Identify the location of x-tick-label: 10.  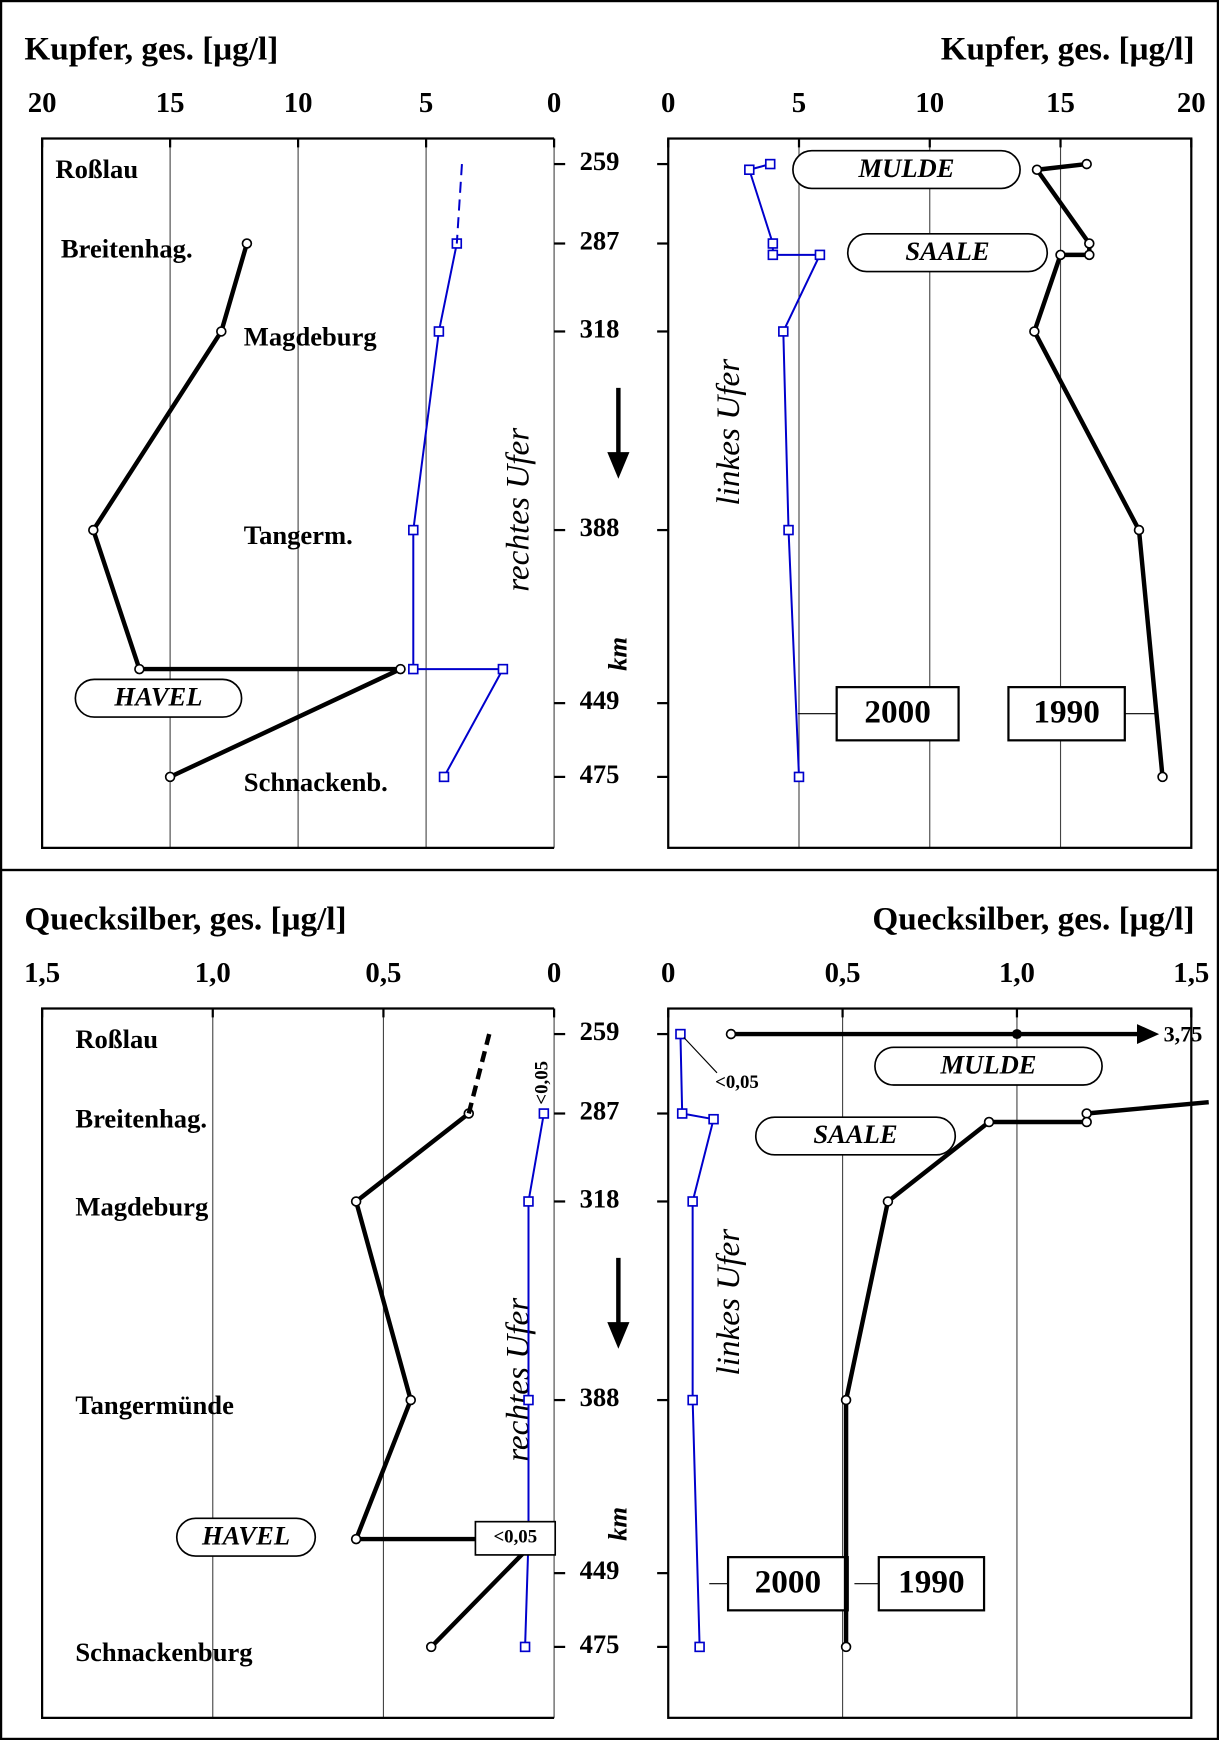
(298, 103).